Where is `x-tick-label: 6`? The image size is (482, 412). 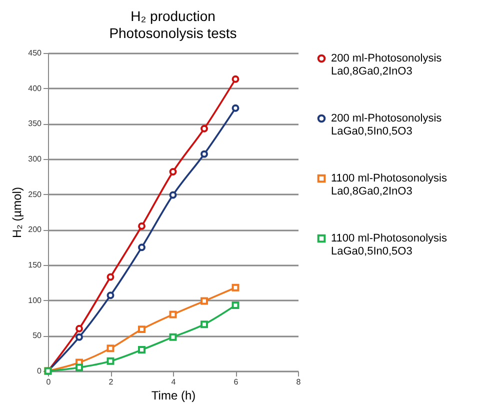
x-tick-label: 6 is located at coordinates (236, 382).